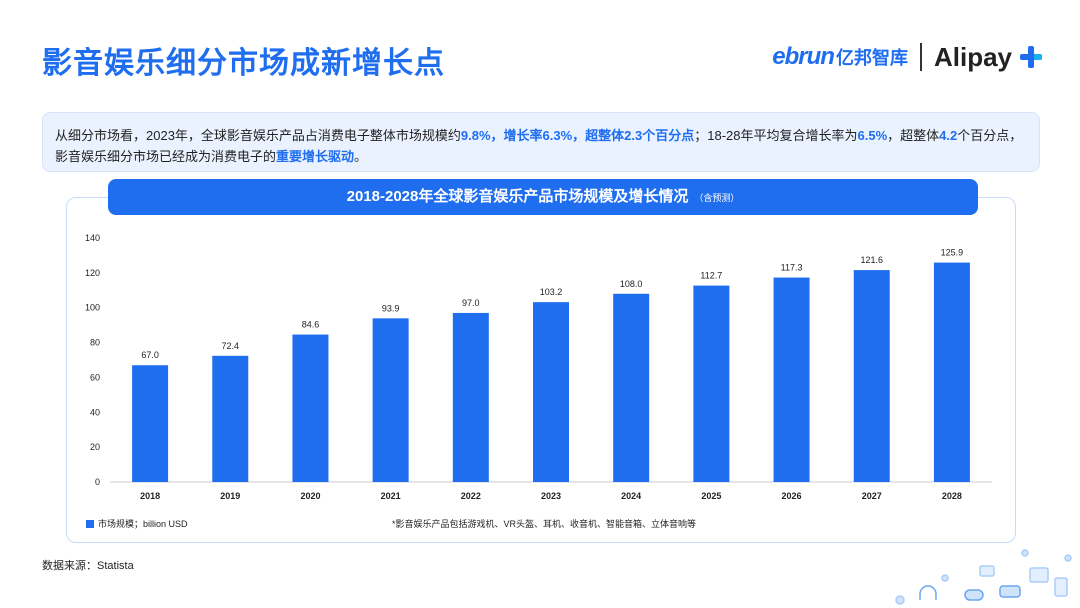 The height and width of the screenshot is (608, 1080). Describe the element at coordinates (948, 135) in the screenshot. I see `summary-highlight-3: 4.2` at that location.